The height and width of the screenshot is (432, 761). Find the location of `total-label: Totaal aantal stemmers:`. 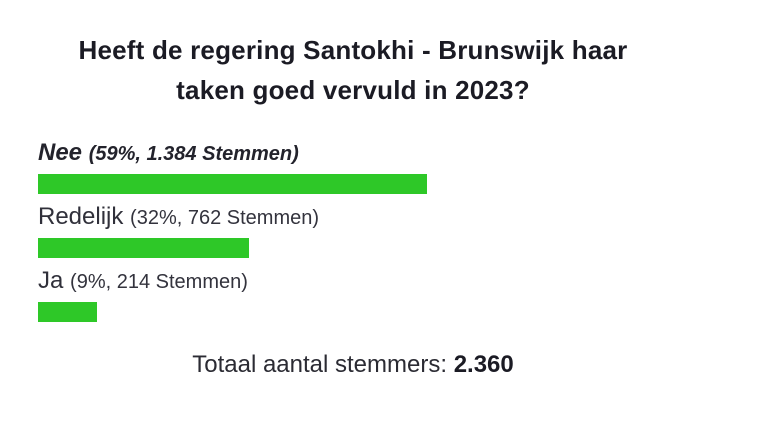

total-label: Totaal aantal stemmers: is located at coordinates (320, 364).